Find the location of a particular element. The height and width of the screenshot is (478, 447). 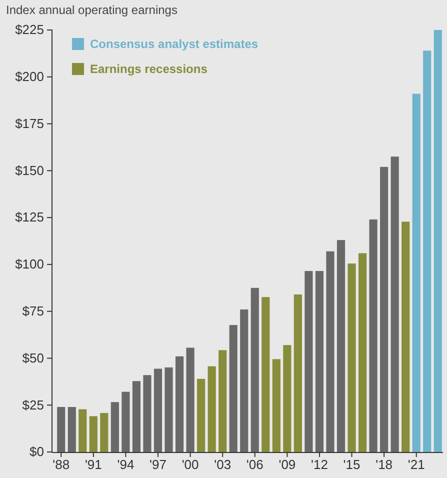

x-tick-label: '88 is located at coordinates (61, 464).